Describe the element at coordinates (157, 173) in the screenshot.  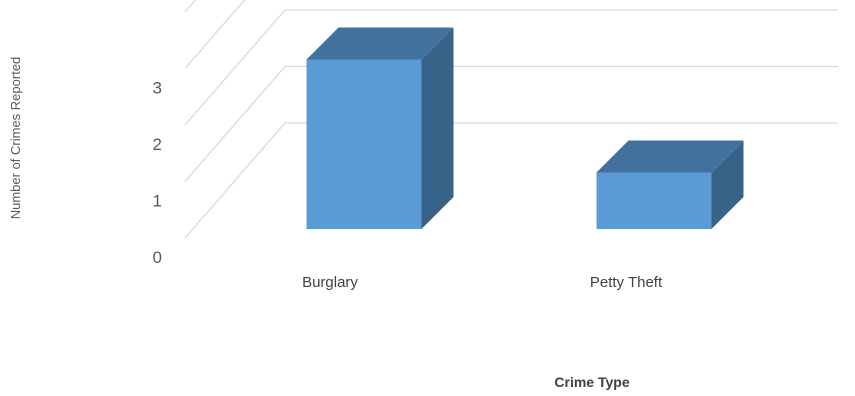
I see `y-axis-ticks: 0 1 2 3` at that location.